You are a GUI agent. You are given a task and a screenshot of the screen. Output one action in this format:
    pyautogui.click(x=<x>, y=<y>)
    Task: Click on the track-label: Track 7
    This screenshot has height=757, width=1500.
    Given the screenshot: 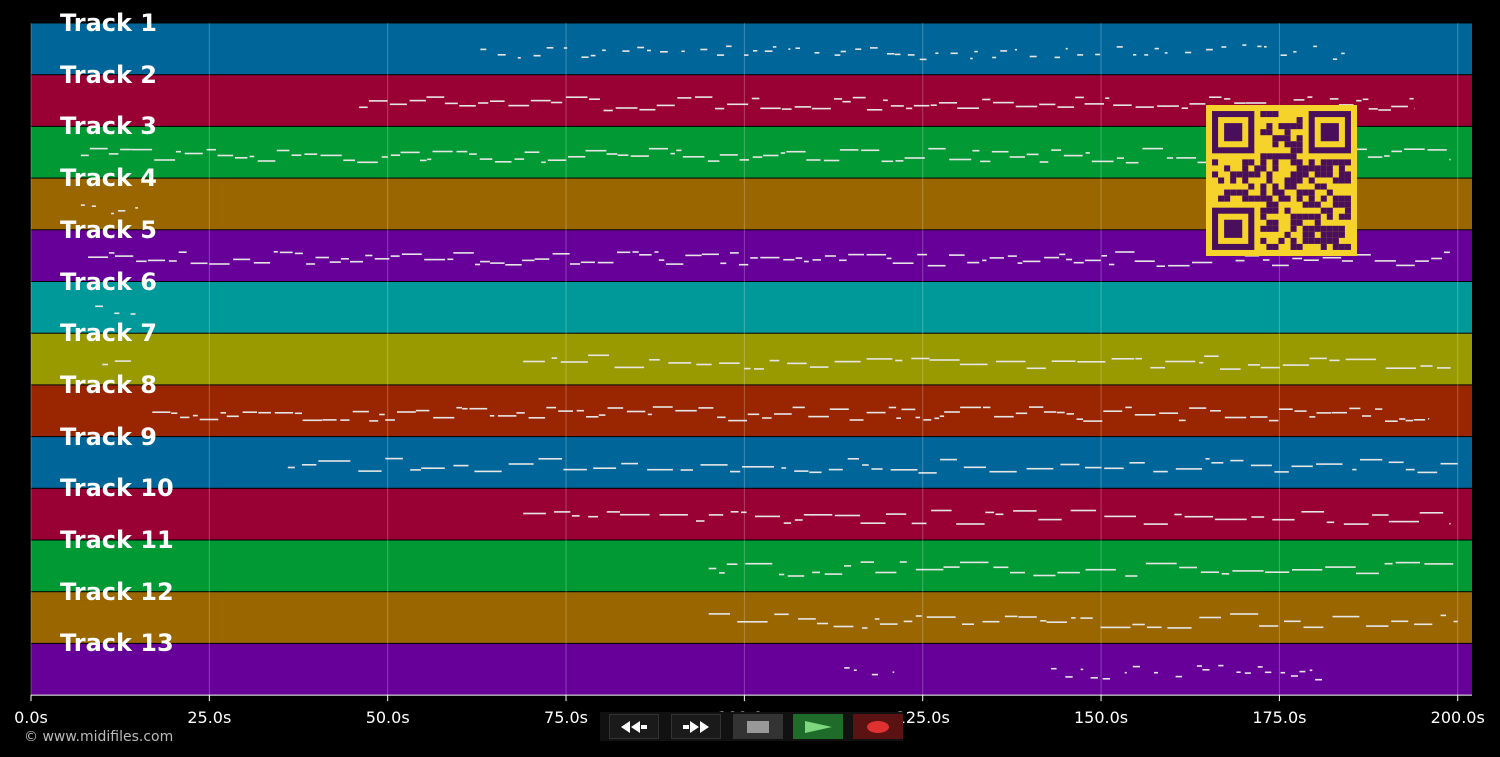 What is the action you would take?
    pyautogui.click(x=109, y=333)
    